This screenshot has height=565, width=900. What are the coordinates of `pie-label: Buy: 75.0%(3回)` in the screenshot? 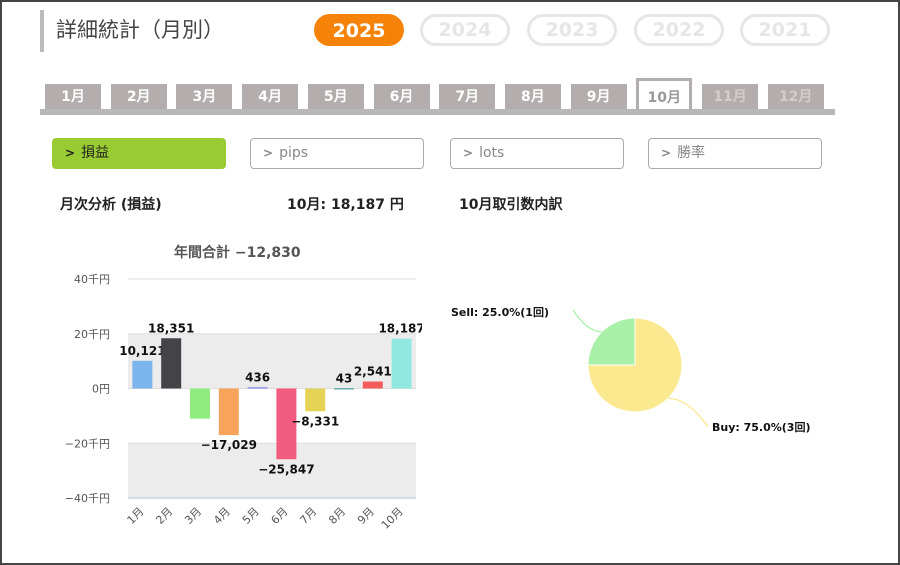 It's located at (761, 427).